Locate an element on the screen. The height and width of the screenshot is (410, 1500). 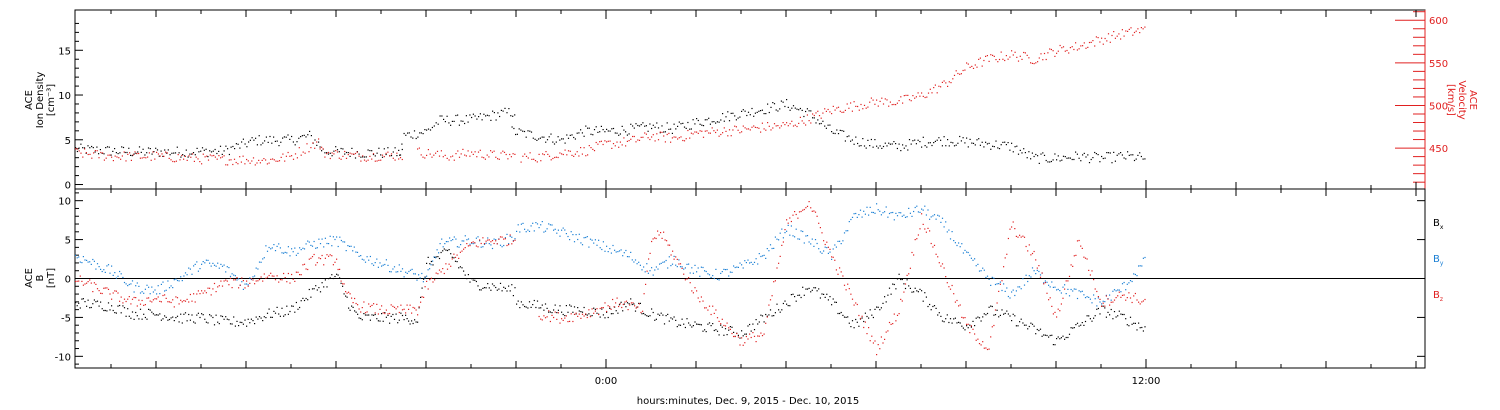
density-label-line: ACE is located at coordinates (29, 100).